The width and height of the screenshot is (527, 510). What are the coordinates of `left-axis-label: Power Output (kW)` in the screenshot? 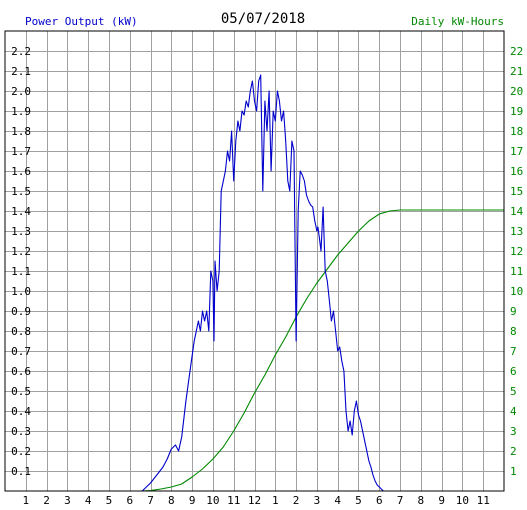 It's located at (81, 21).